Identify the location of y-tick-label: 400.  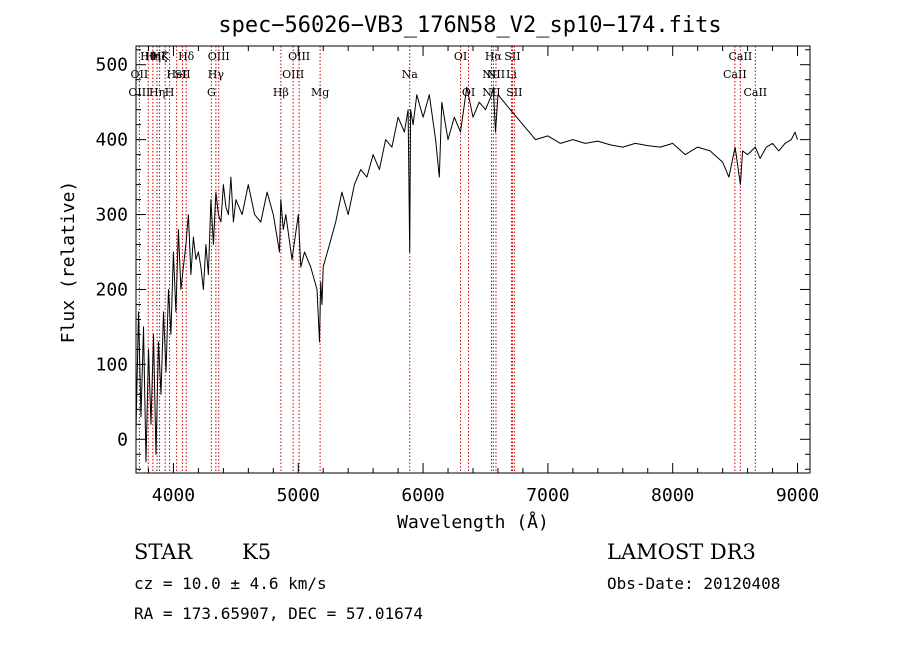
(111, 140).